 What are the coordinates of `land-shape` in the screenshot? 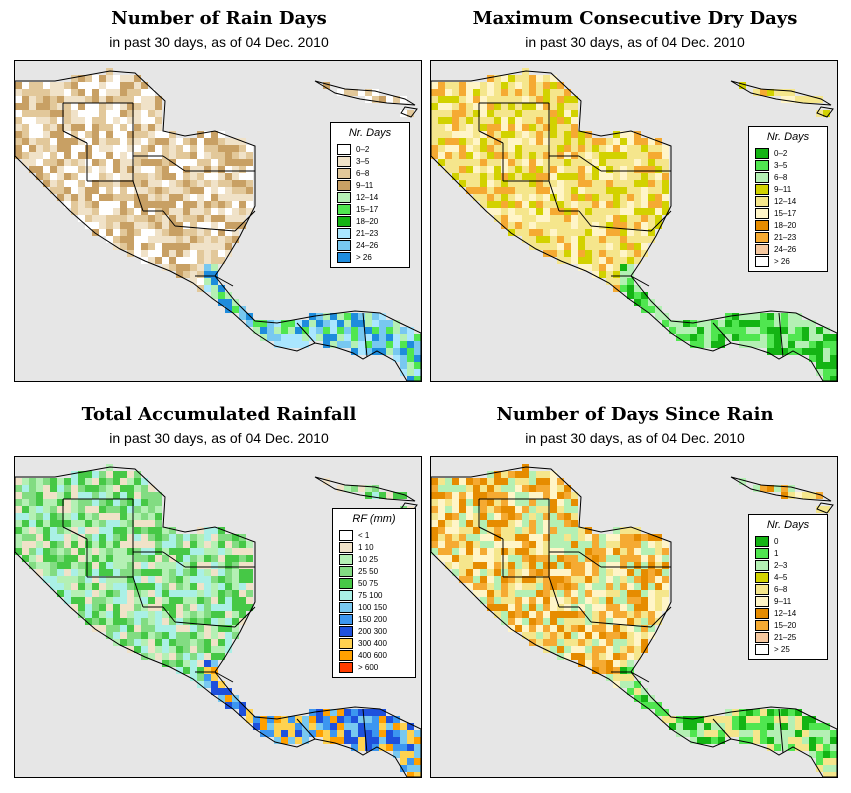 It's located at (825, 112).